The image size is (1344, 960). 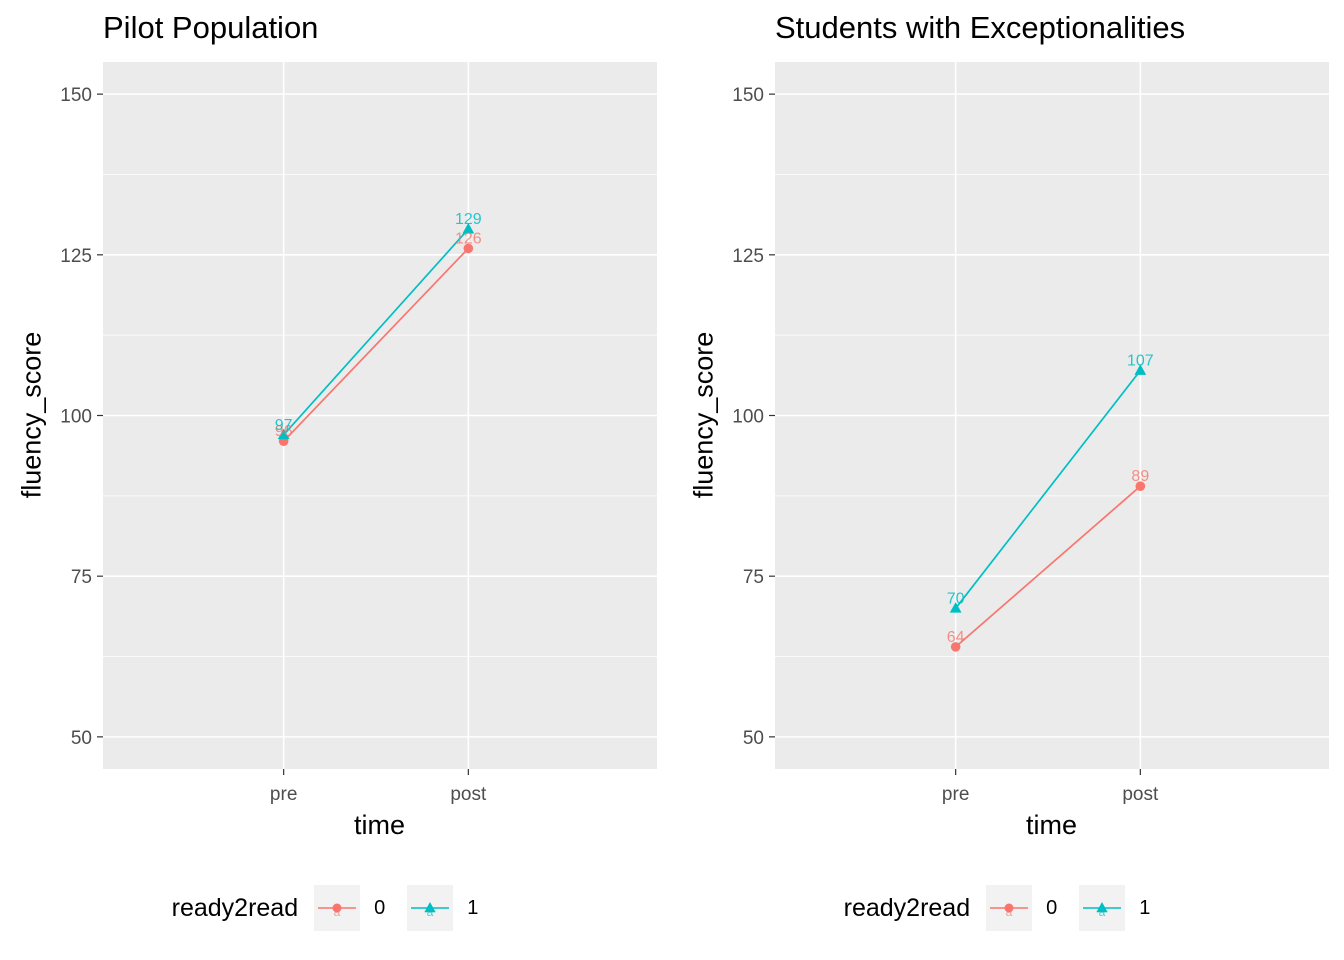 I want to click on chart-title: Pilot Population, so click(x=211, y=27).